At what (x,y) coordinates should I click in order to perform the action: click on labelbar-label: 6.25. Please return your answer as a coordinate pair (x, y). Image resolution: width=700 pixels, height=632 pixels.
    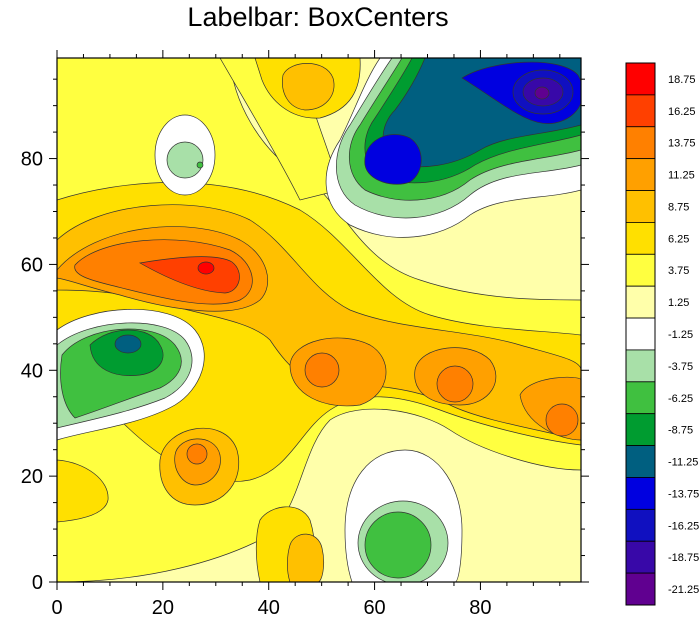
    Looking at the image, I should click on (678, 239).